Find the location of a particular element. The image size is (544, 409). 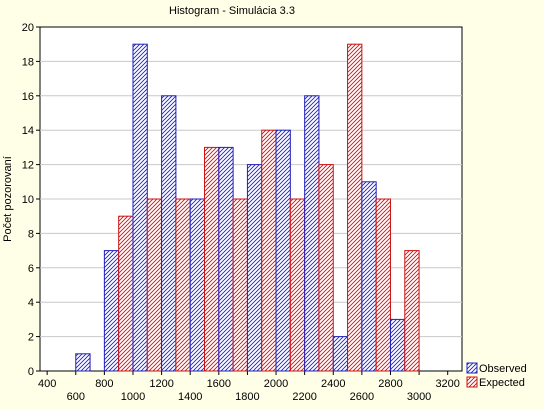

y-tick-label: 18 is located at coordinates (28, 62).